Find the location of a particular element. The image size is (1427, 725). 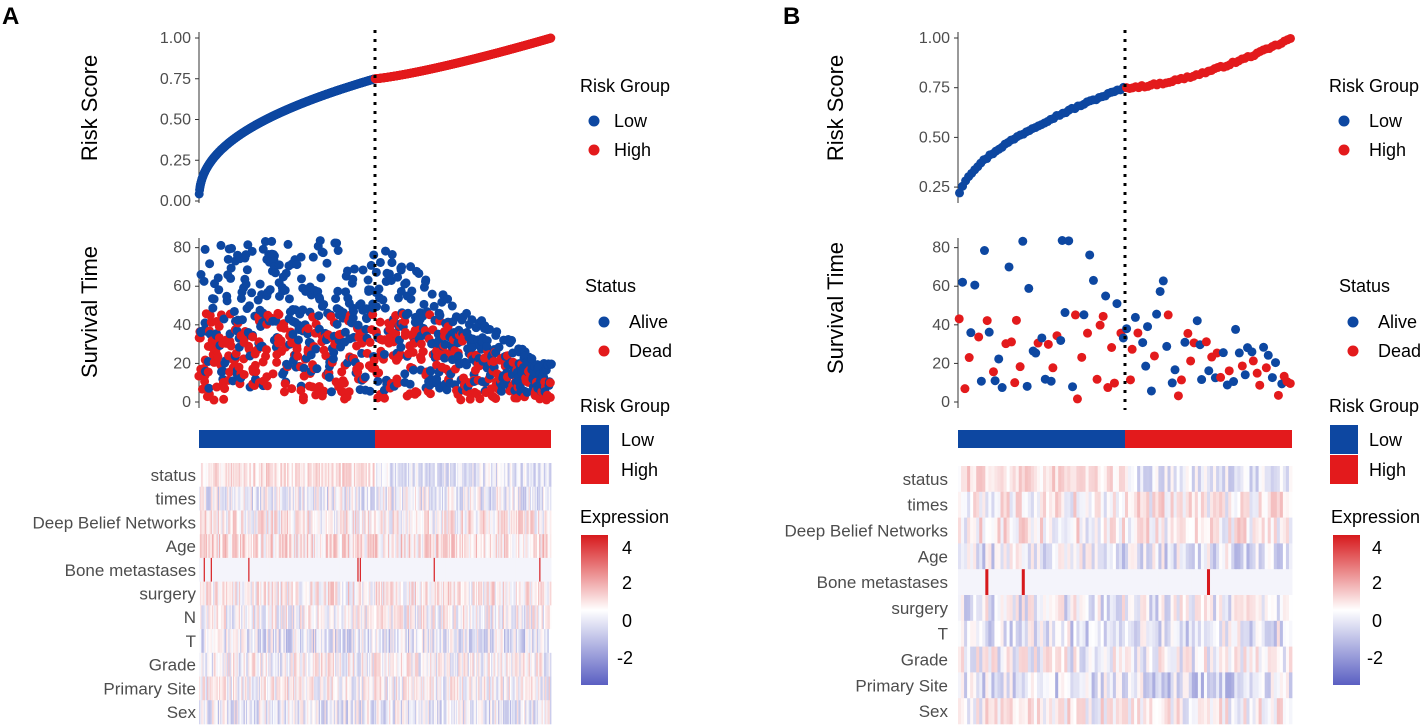

heatmap-row-label: T is located at coordinates (191, 641).